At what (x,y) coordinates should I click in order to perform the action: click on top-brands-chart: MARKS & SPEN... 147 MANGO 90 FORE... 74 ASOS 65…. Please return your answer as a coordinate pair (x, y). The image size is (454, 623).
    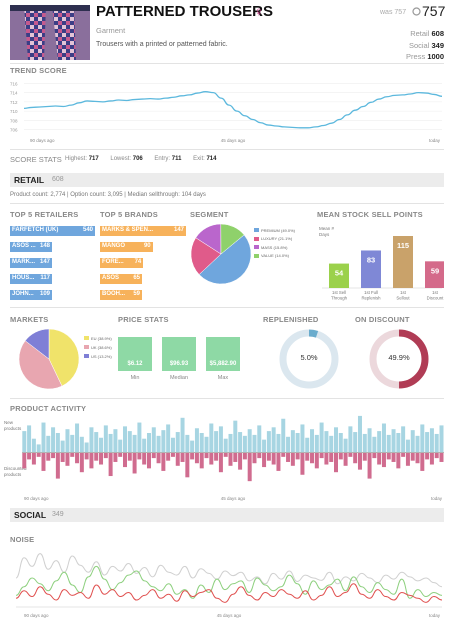
    Looking at the image, I should click on (143, 266).